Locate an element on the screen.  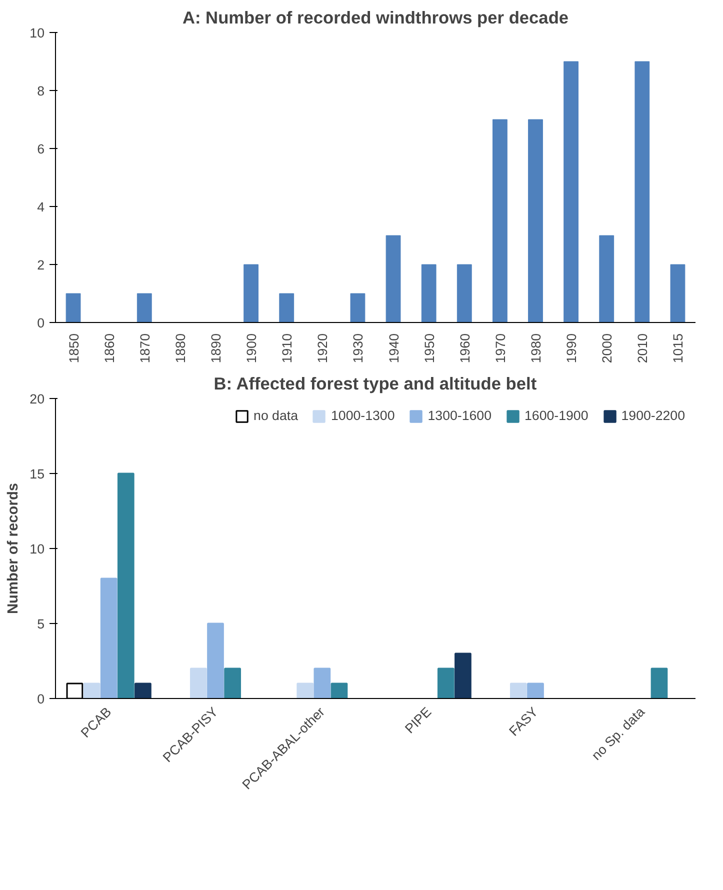
x-tick-label: 1890 is located at coordinates (216, 348).